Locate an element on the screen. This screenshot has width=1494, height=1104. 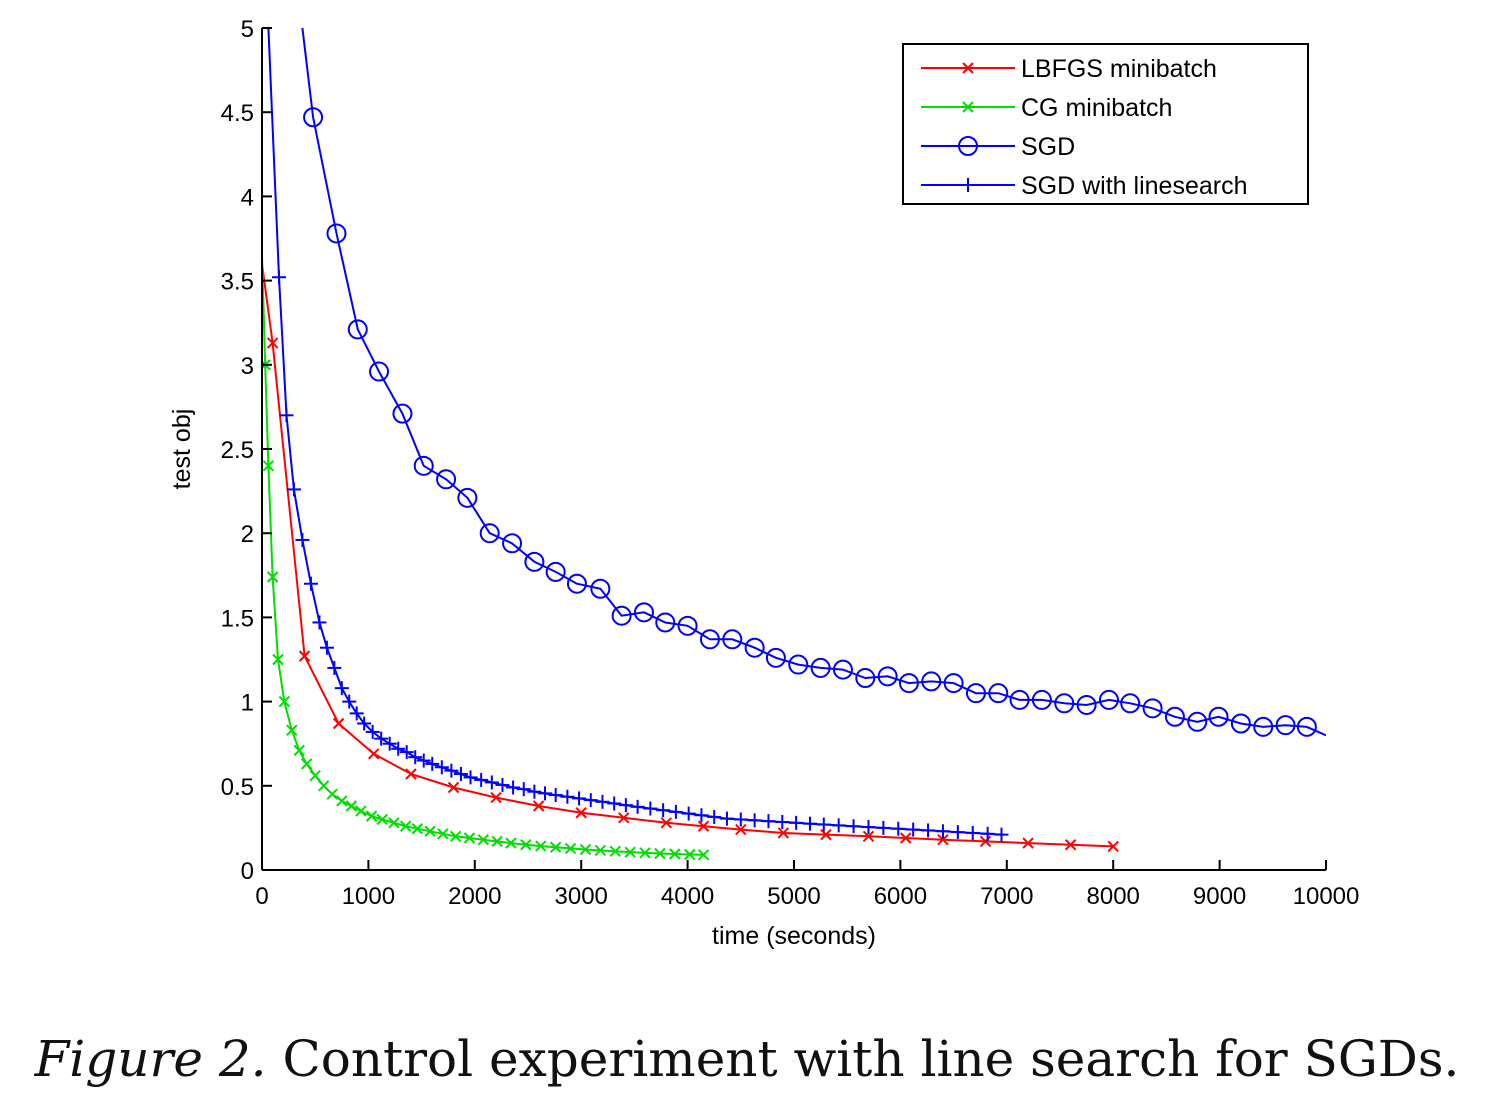
legend-entry-label: LBFGS minibatch is located at coordinates (1119, 69).